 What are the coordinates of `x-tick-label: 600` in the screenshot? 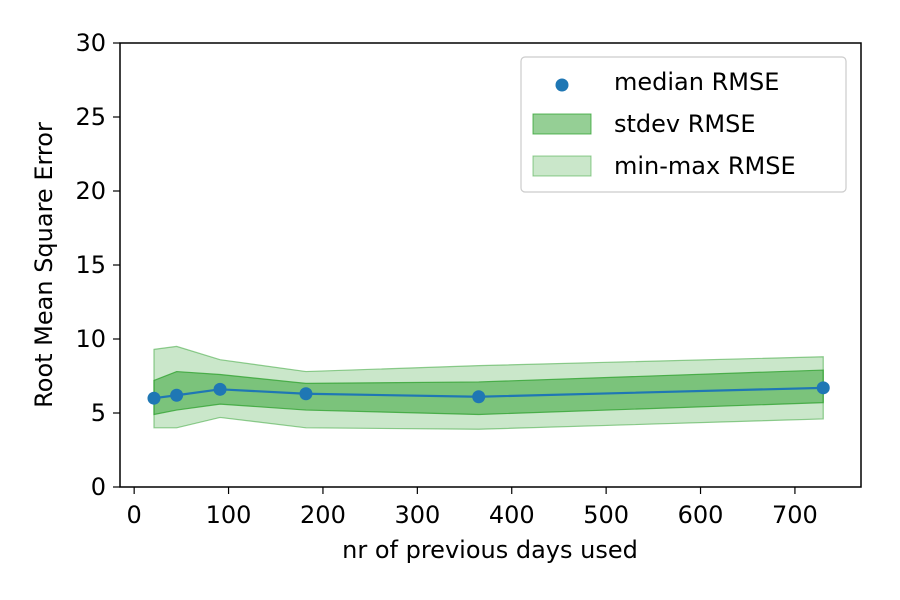 It's located at (701, 515).